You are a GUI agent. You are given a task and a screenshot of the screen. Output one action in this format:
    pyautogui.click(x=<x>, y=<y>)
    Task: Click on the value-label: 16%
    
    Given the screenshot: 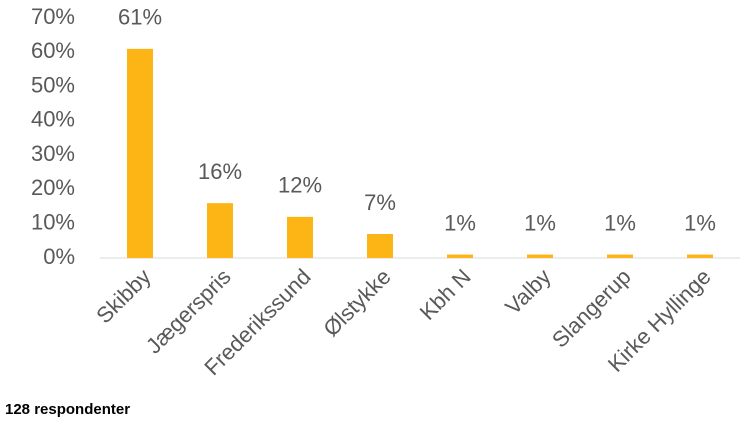 What is the action you would take?
    pyautogui.click(x=220, y=171)
    